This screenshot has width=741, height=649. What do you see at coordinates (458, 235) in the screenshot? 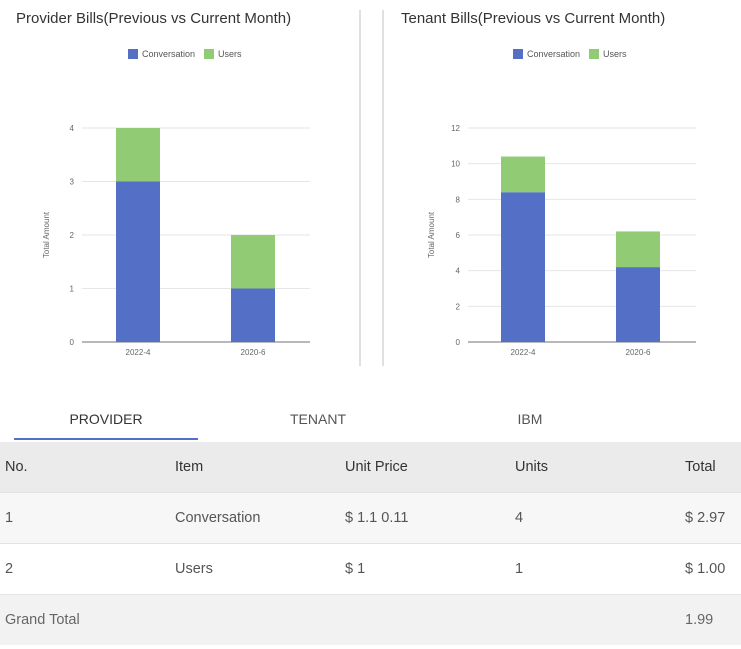
I see `y-tick-label: 6` at bounding box center [458, 235].